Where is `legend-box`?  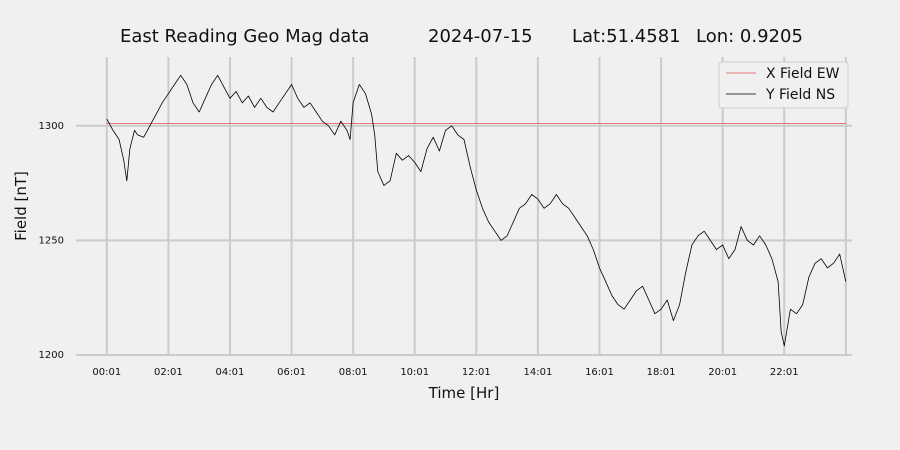
legend-box is located at coordinates (783, 85).